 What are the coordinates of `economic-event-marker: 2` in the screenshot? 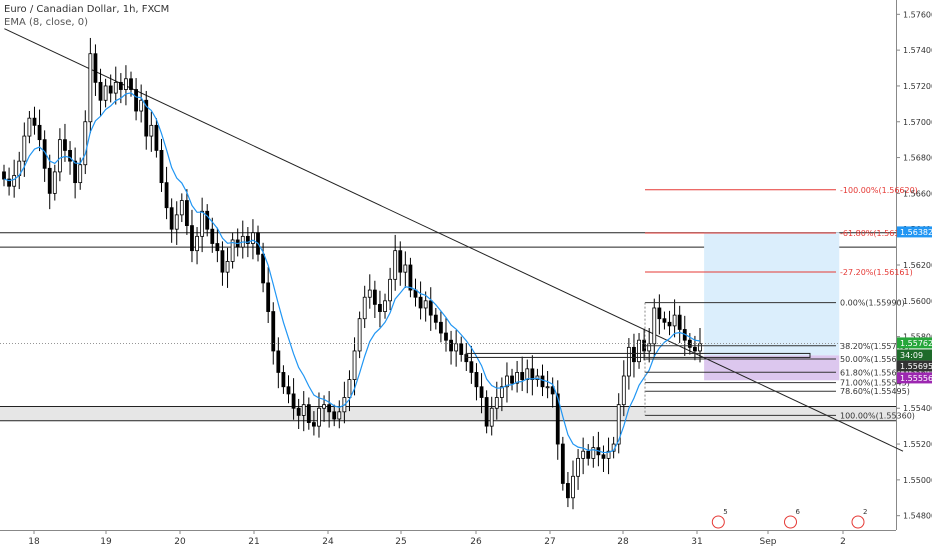 It's located at (859, 518).